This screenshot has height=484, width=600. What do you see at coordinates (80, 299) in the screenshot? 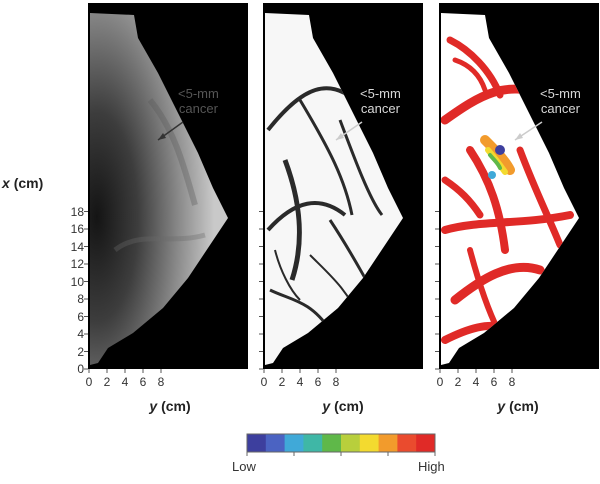
I see `y-tick-label: 8` at bounding box center [80, 299].